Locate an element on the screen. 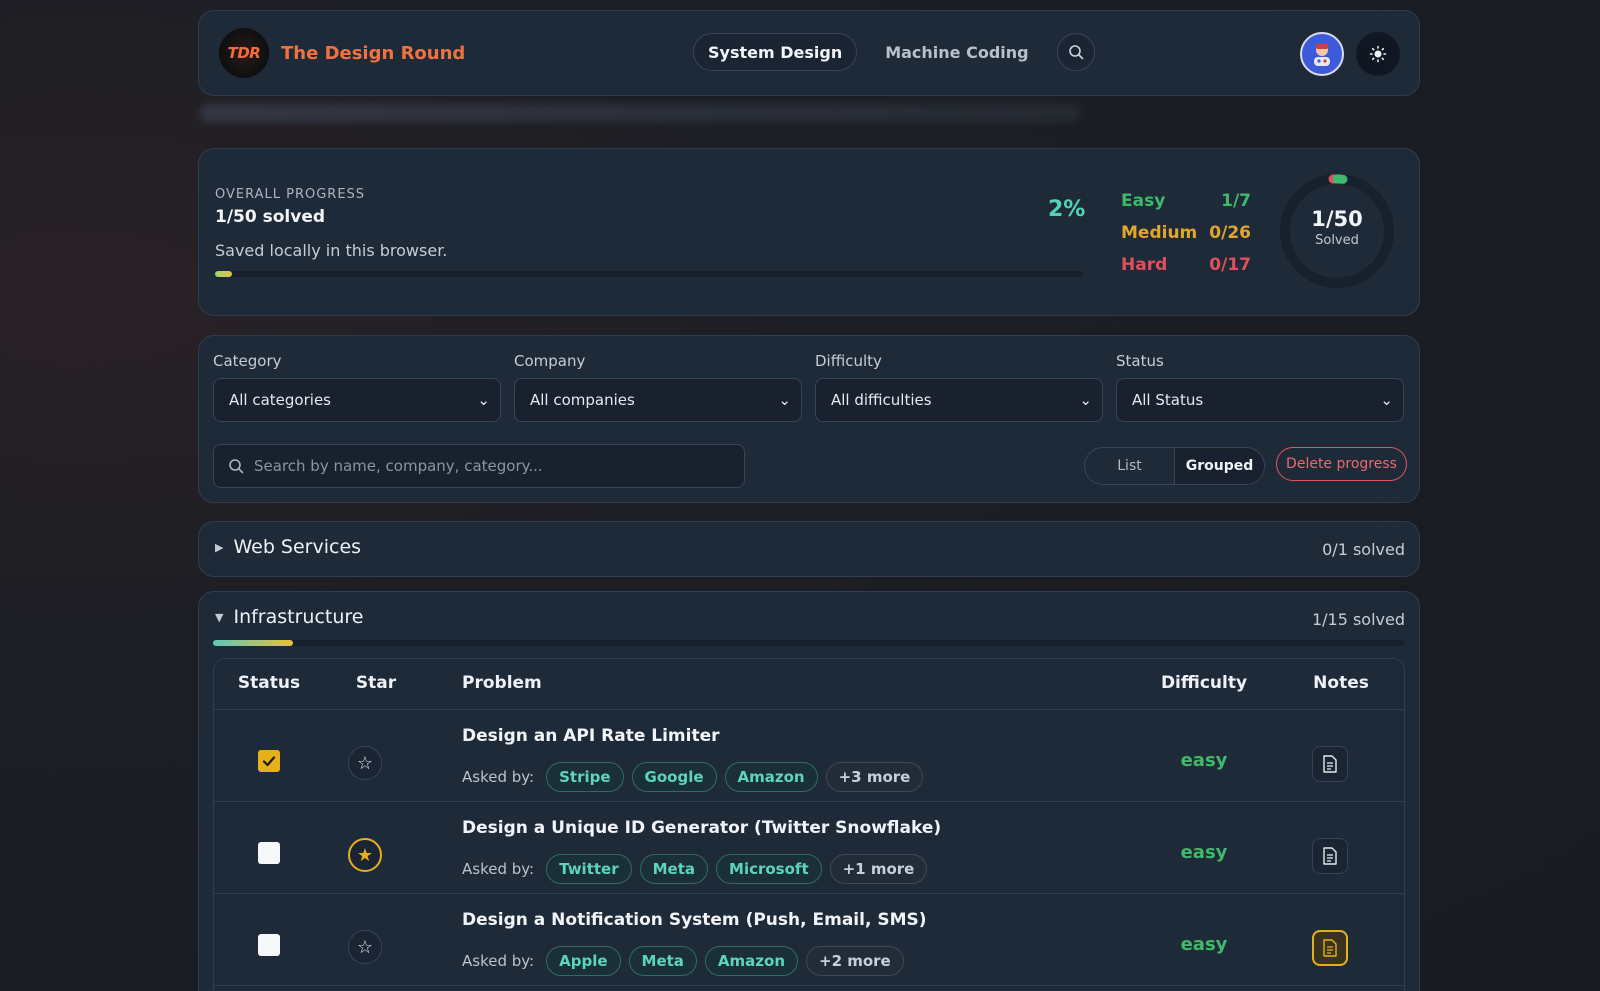  brand-title: The Design Round is located at coordinates (373, 53).